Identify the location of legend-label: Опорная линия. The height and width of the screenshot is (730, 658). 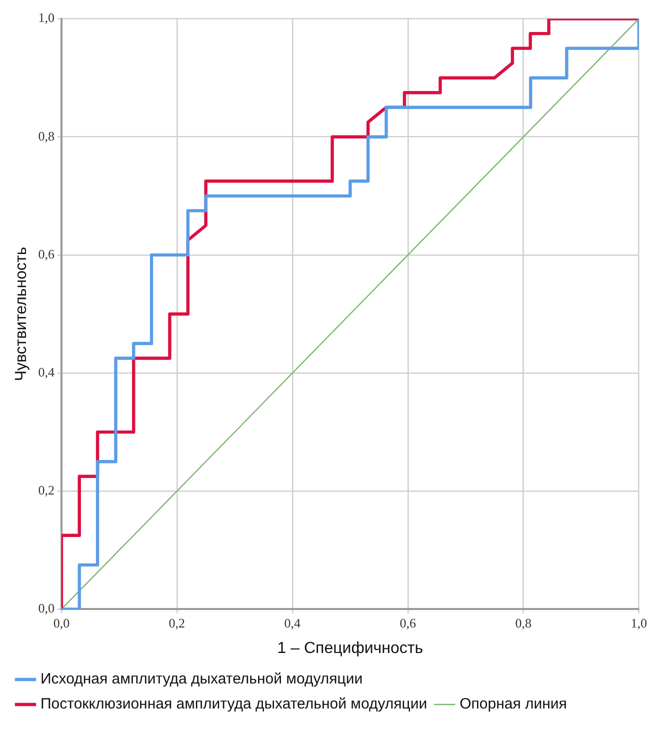
(513, 704).